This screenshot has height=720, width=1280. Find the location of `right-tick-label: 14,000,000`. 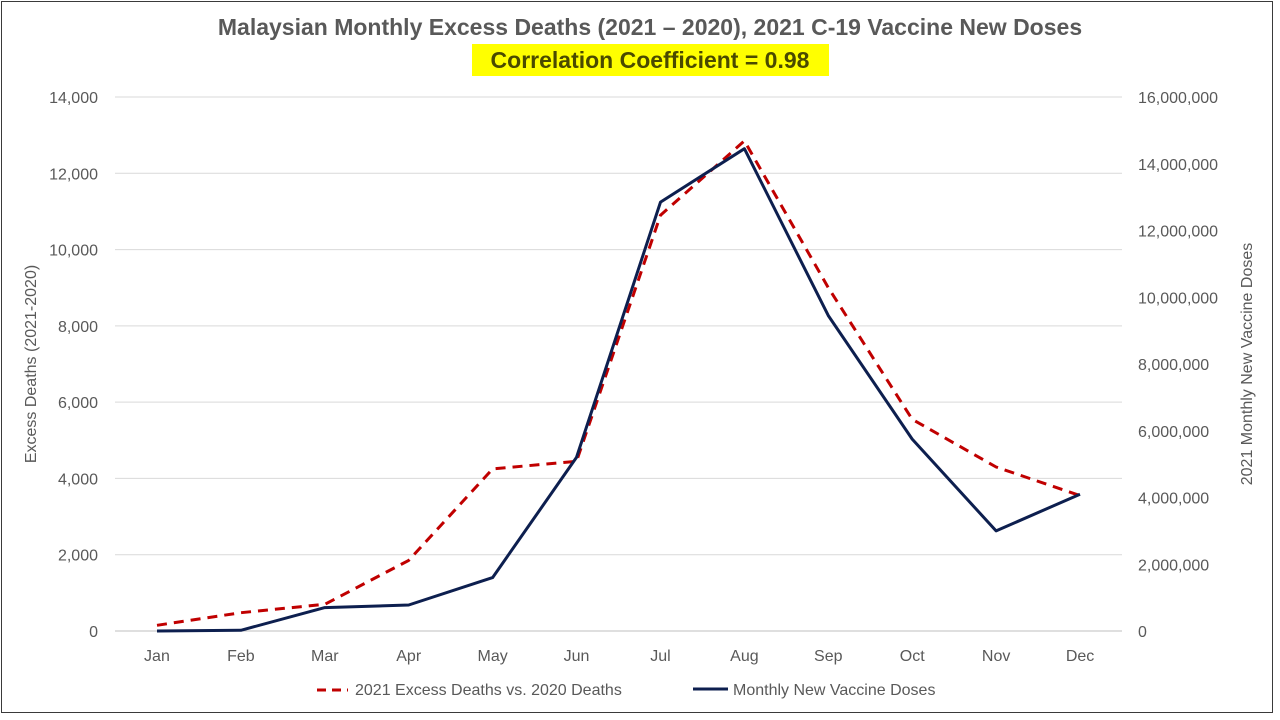

right-tick-label: 14,000,000 is located at coordinates (1178, 165).